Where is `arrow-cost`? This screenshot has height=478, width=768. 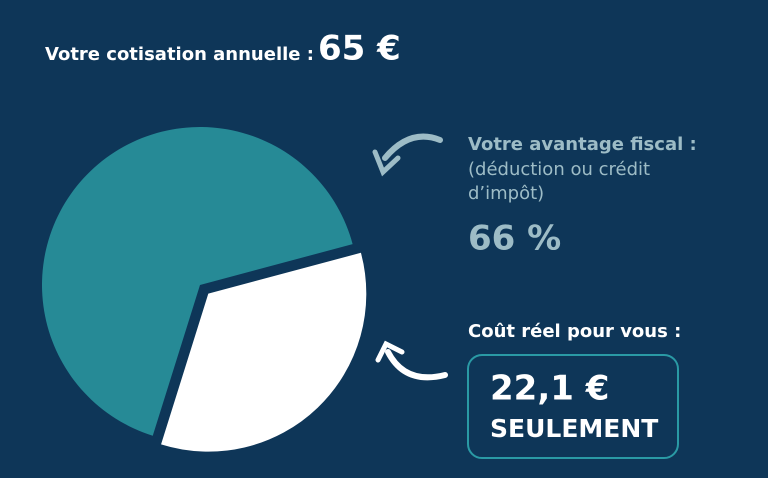
arrow-cost is located at coordinates (411, 360).